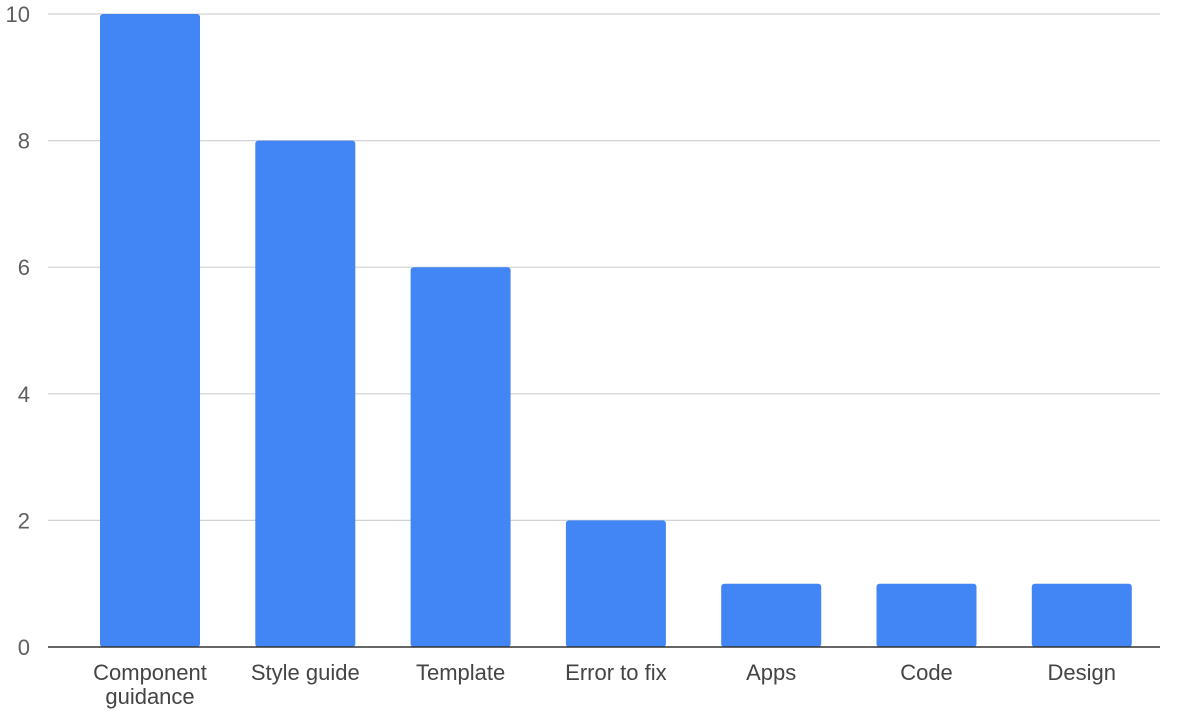 The image size is (1187, 711). I want to click on x-tick-label: Apps, so click(771, 672).